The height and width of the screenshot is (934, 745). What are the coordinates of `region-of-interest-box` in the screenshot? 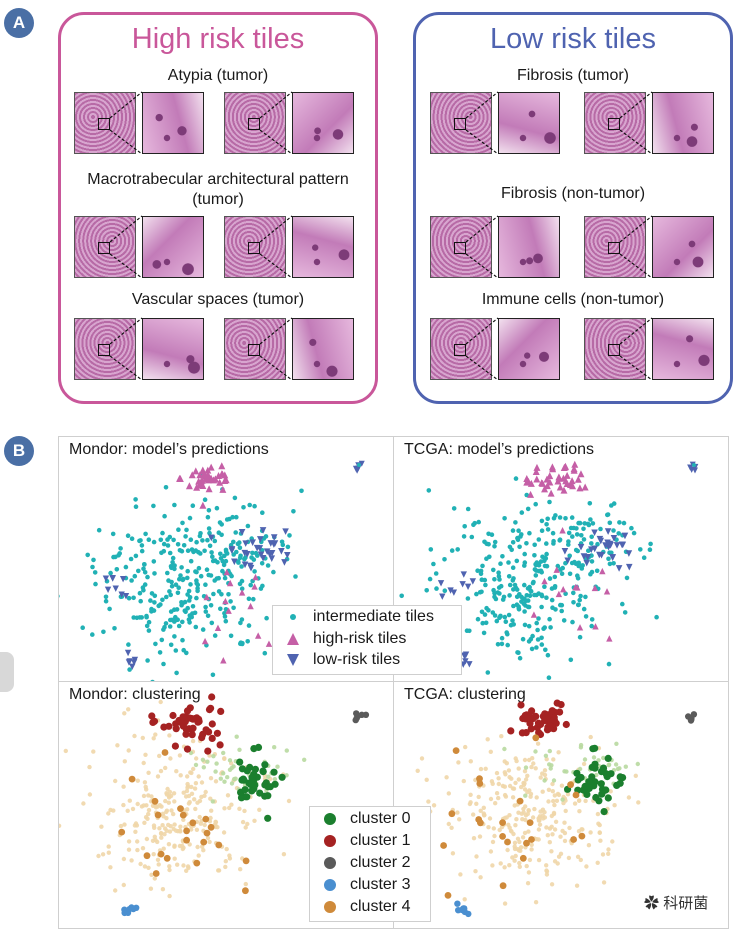 It's located at (614, 248).